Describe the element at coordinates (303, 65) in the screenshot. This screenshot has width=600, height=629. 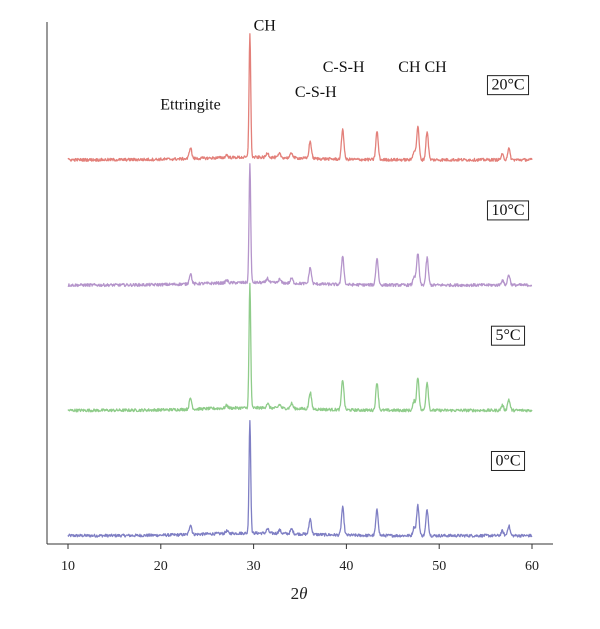
I see `peak-annotations: Ettringite CH C-S-H C-S-H CH CH` at that location.